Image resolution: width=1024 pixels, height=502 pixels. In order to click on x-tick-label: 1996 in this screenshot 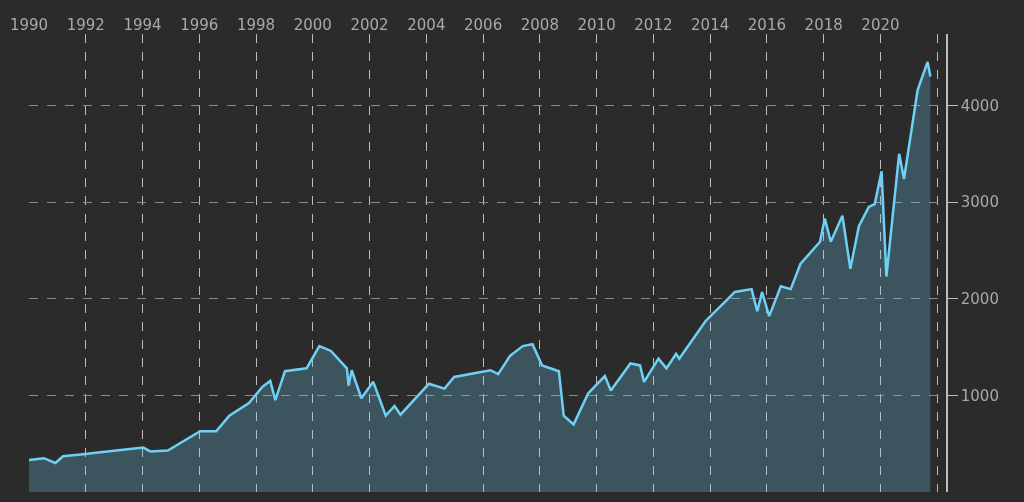, I will do `click(199, 25)`.